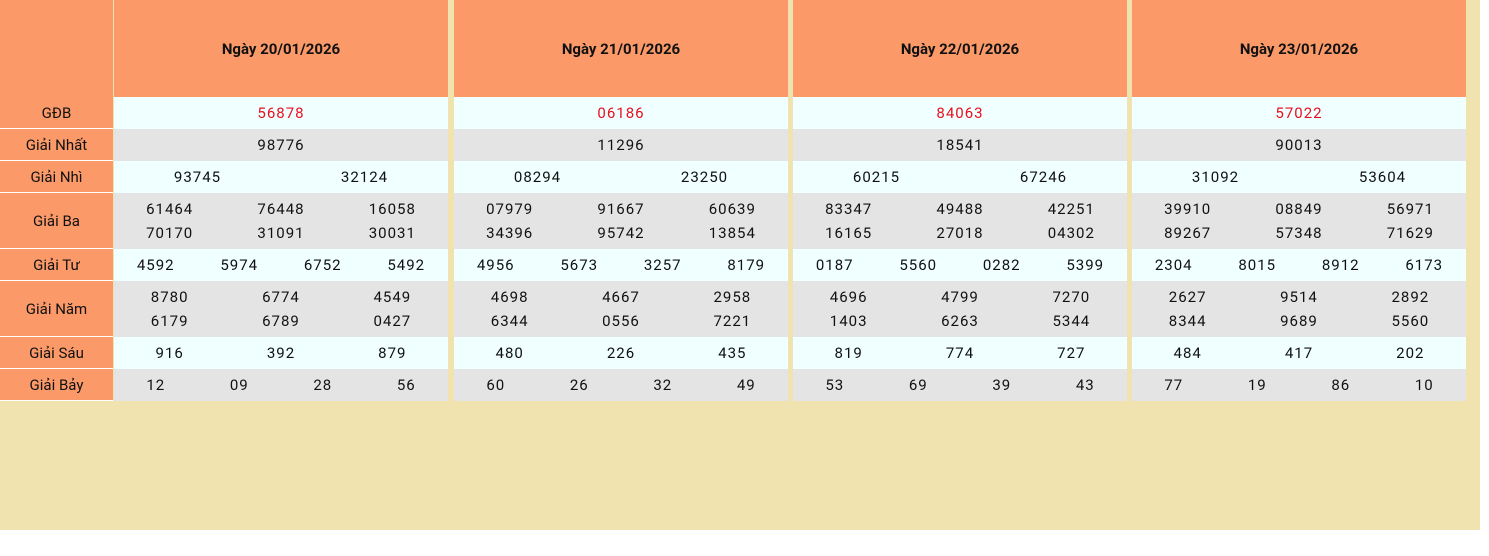 The height and width of the screenshot is (556, 1489). Describe the element at coordinates (876, 177) in the screenshot. I see `number: 60215` at that location.